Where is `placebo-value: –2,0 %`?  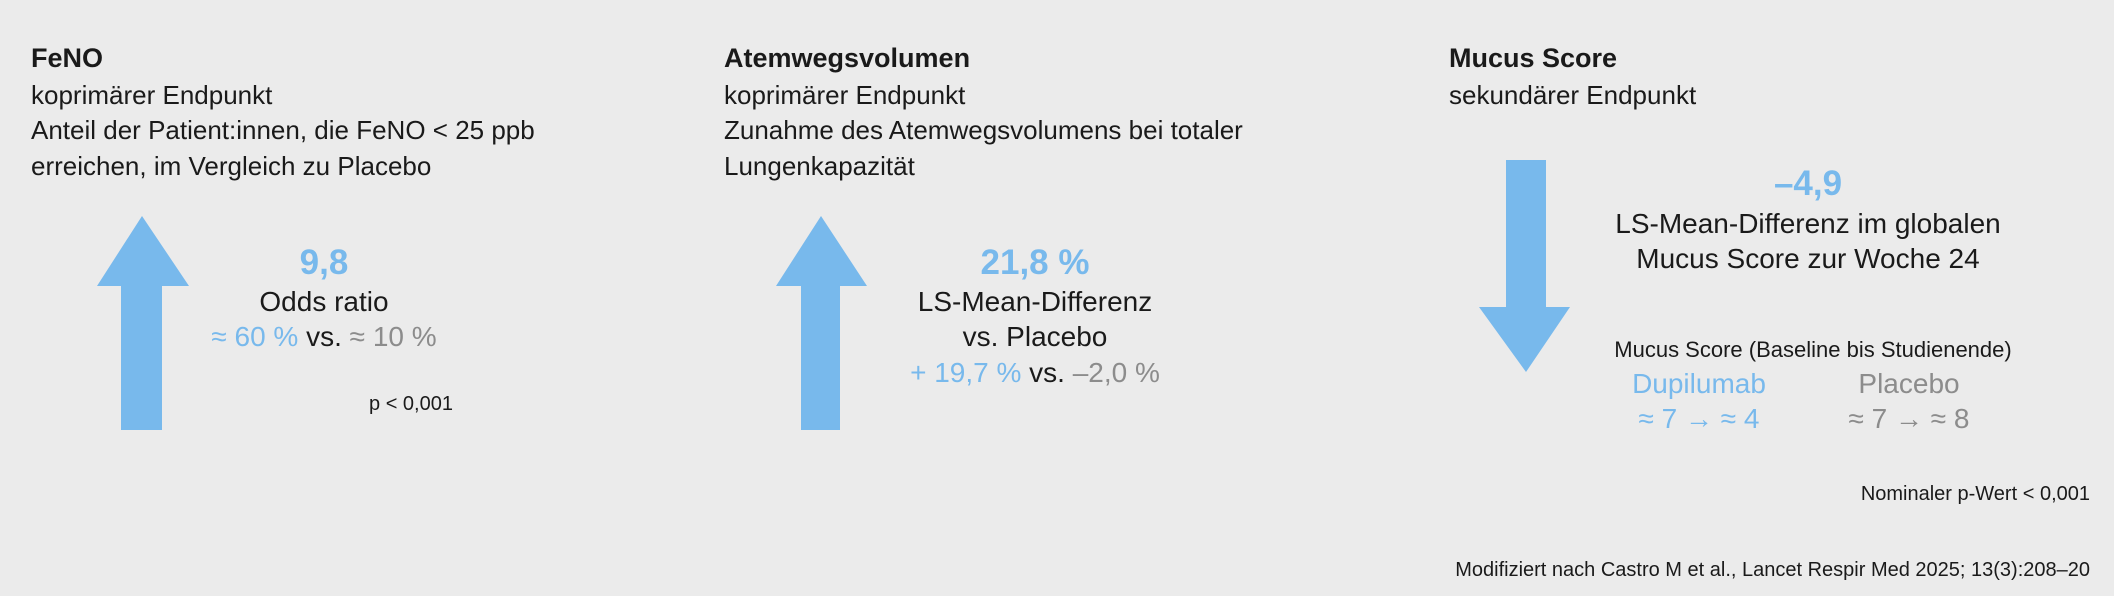
placebo-value: –2,0 % is located at coordinates (1116, 372).